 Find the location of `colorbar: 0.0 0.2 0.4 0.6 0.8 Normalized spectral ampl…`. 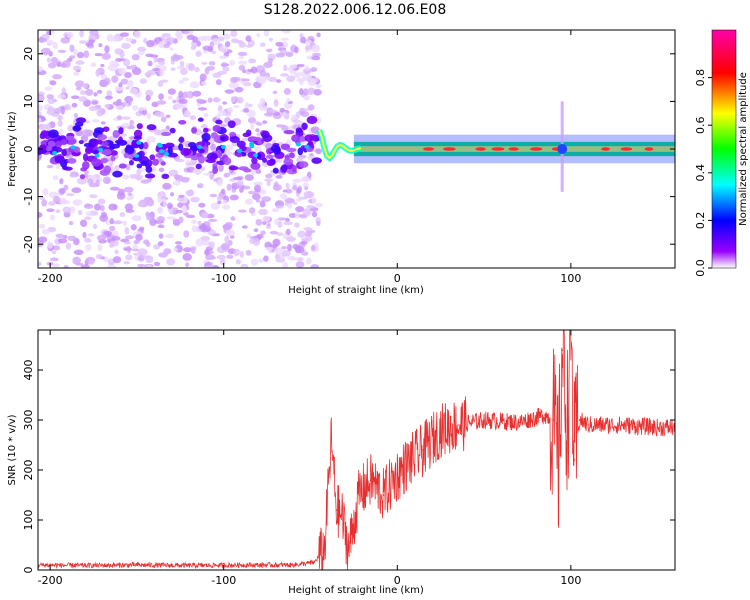

colorbar: 0.0 0.2 0.4 0.6 0.8 Normalized spectral ampl… is located at coordinates (721, 153).